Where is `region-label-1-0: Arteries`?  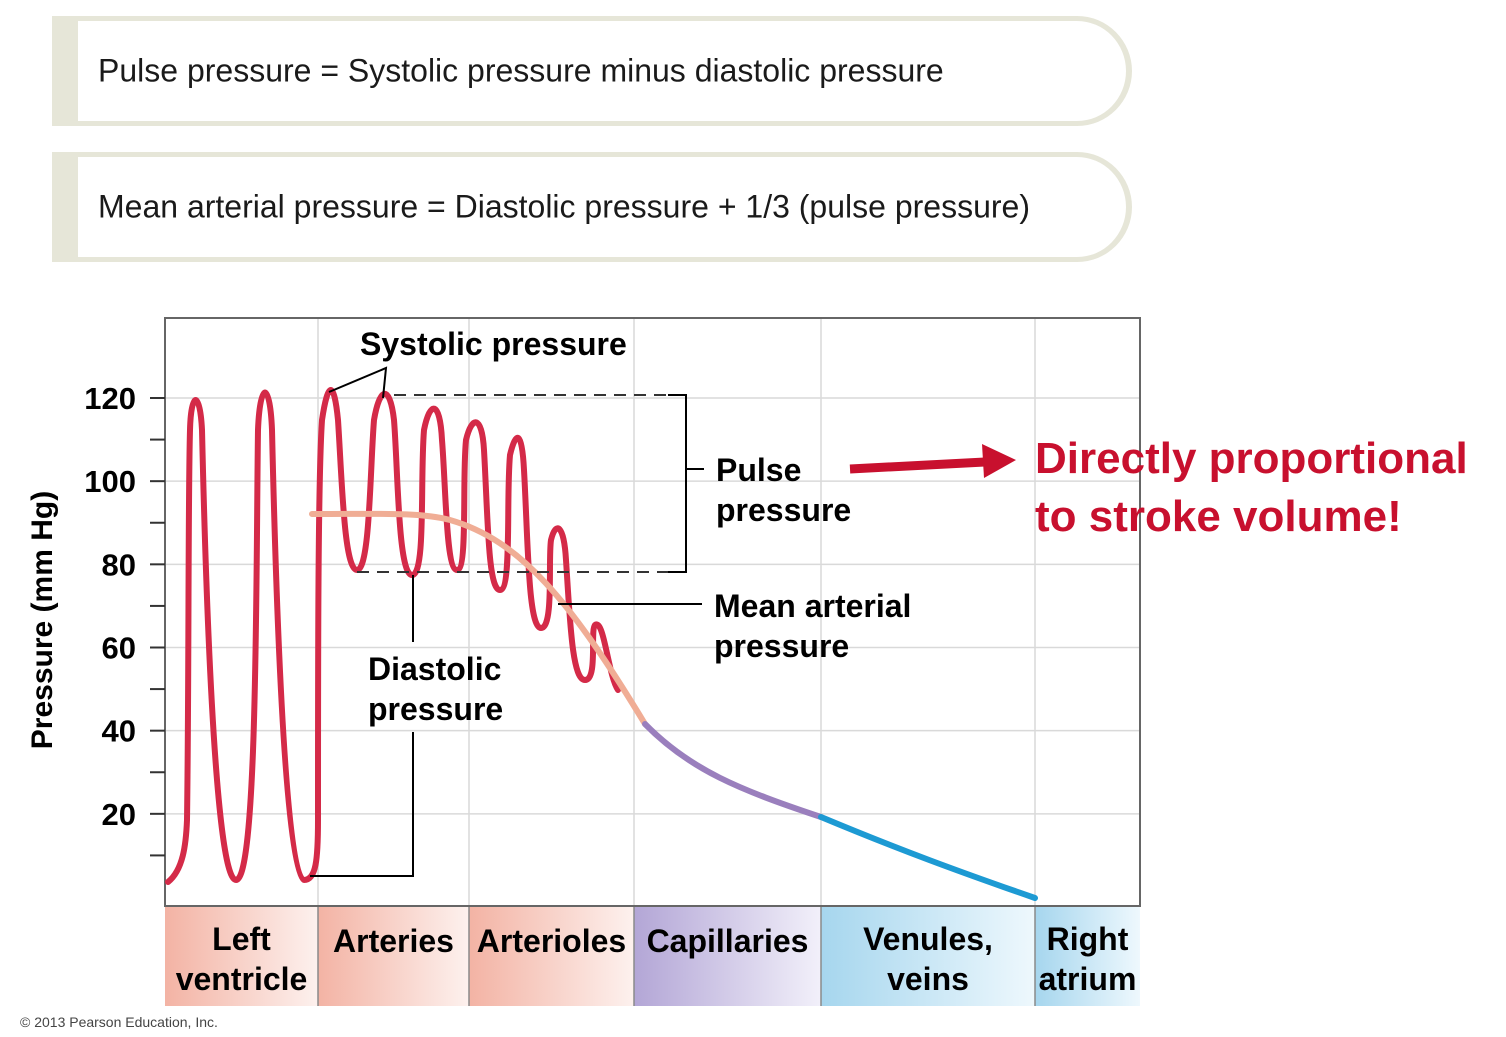
region-label-1-0: Arteries is located at coordinates (393, 941).